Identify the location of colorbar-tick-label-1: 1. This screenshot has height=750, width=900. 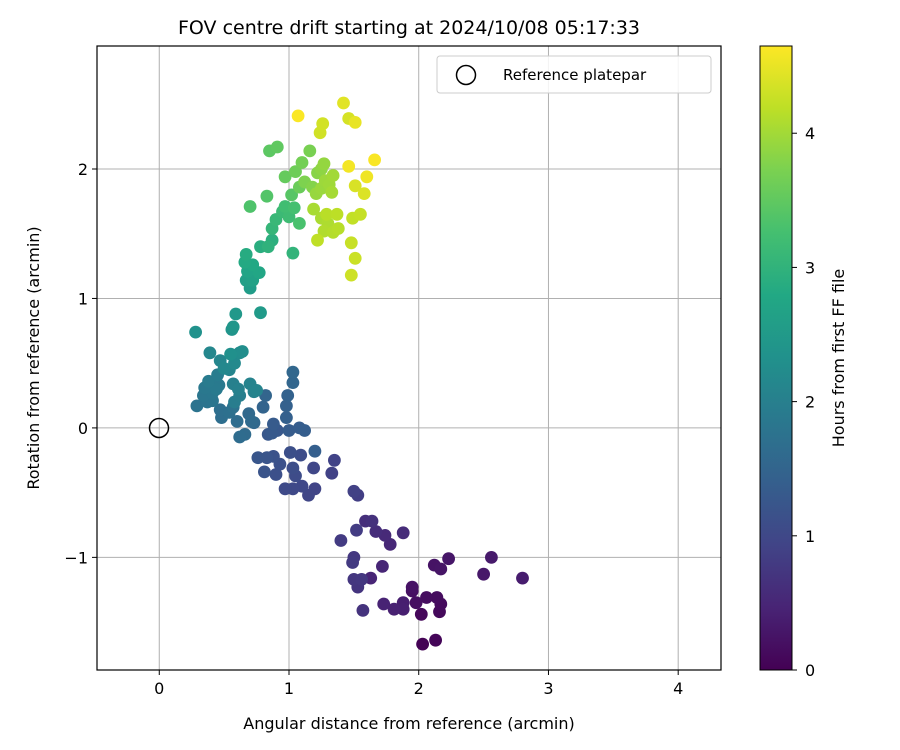
(810, 536).